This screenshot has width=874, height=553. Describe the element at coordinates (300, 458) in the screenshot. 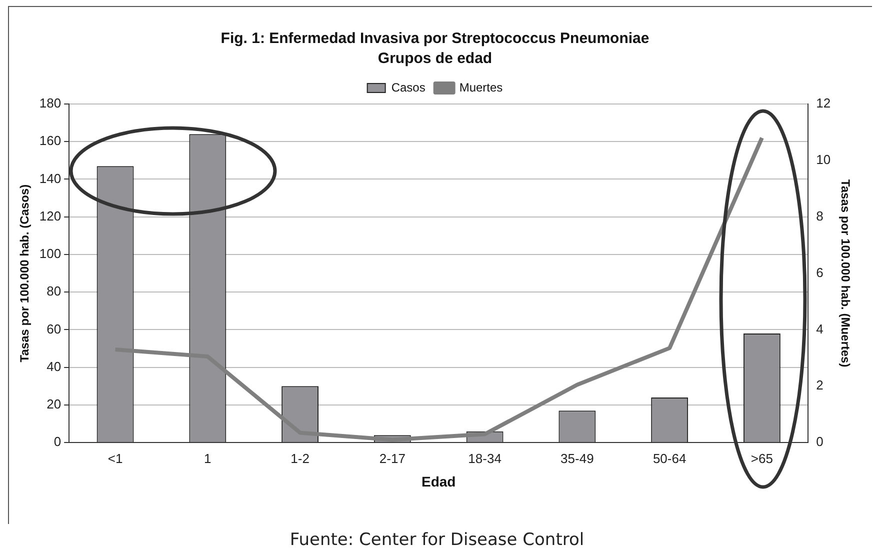

I see `x-tick-label: 1-2` at that location.